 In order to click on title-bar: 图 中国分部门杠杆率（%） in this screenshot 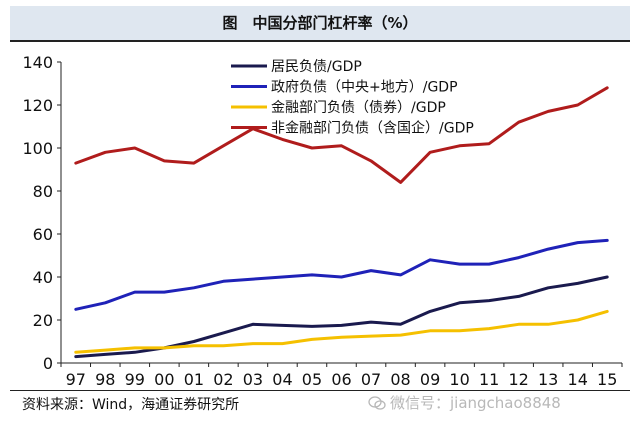, I will do `click(320, 23)`.